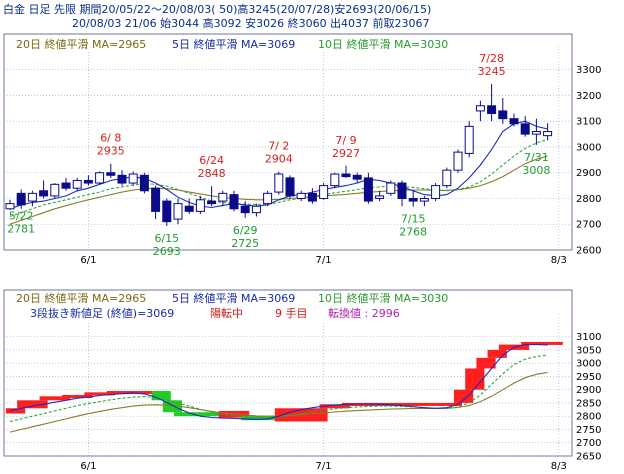  I want to click on annotation-date: 7/ 2, so click(278, 146).